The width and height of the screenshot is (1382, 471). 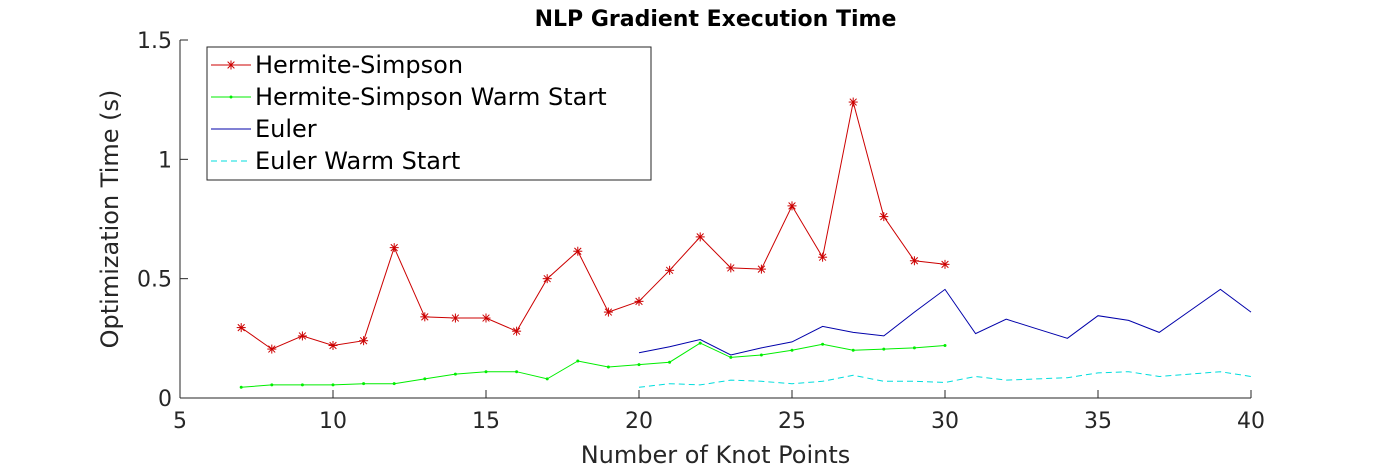 I want to click on x-tick-label: 40, so click(x=1251, y=421).